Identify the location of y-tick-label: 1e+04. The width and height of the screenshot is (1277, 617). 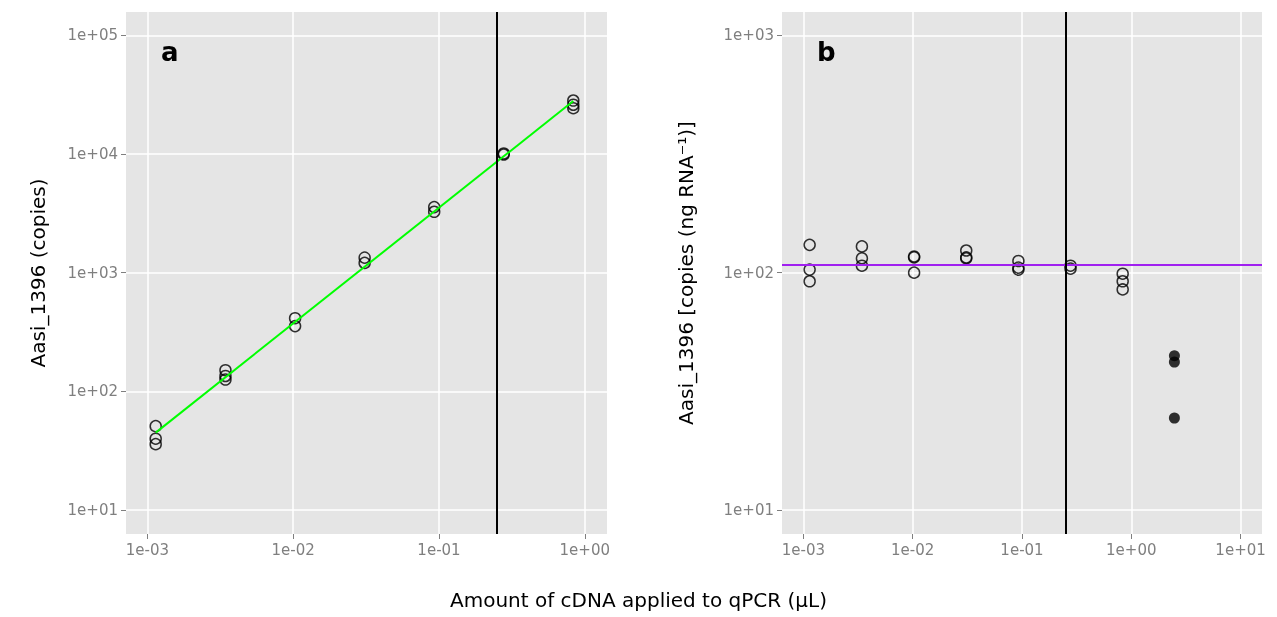
(92, 153).